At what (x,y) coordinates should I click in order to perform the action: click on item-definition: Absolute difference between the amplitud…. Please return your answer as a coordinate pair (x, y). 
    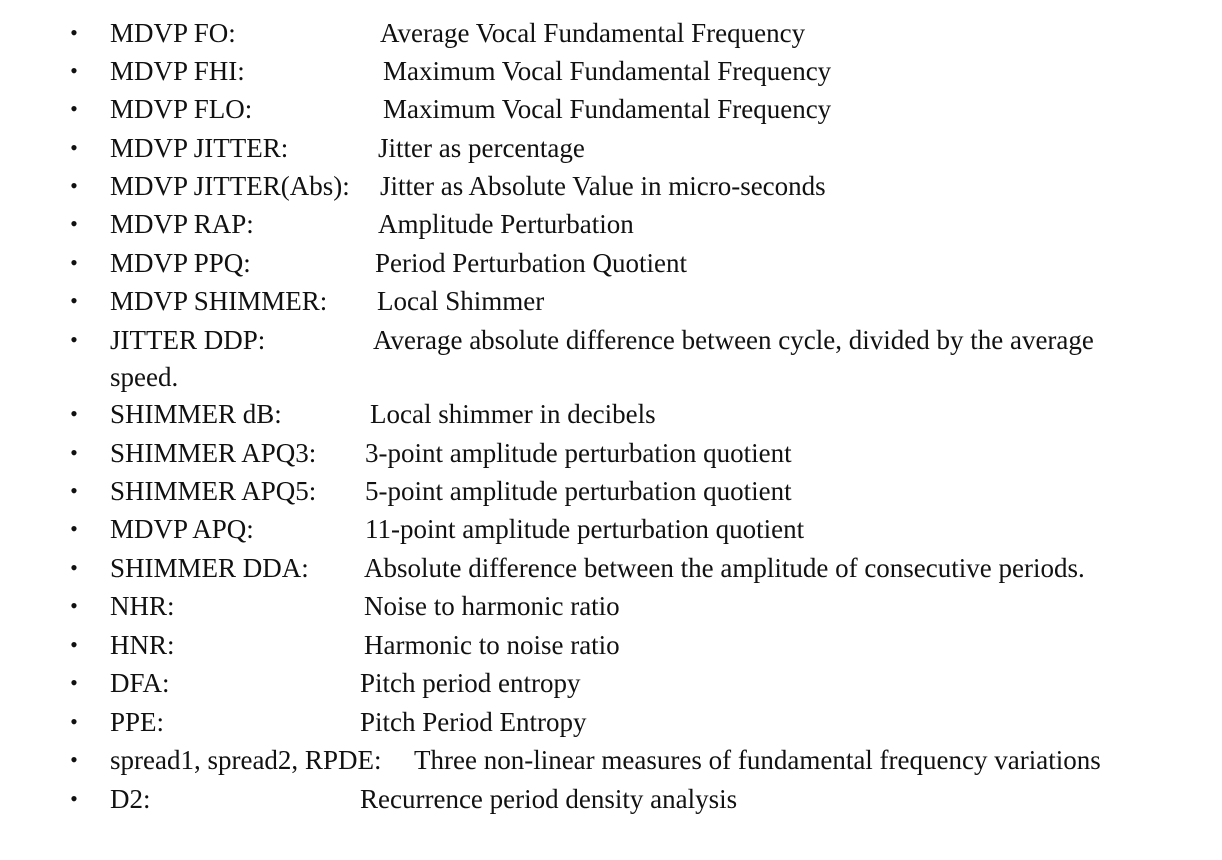
    Looking at the image, I should click on (724, 568).